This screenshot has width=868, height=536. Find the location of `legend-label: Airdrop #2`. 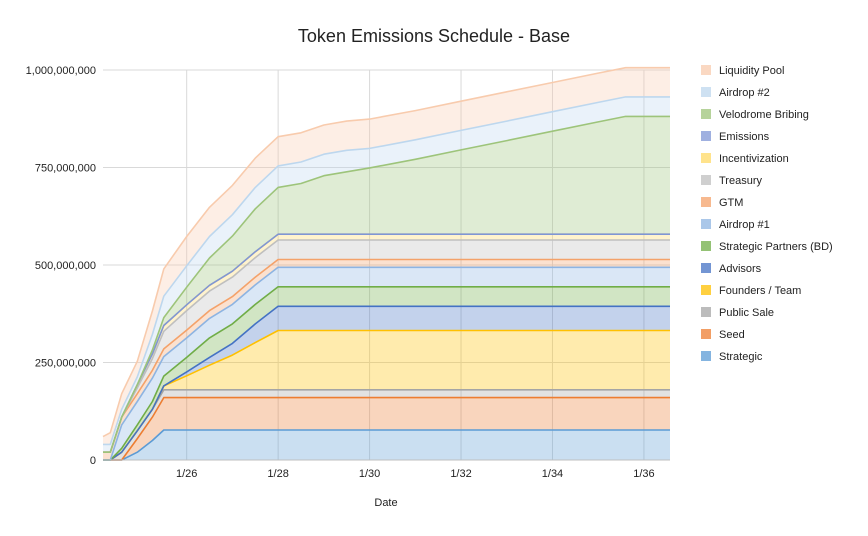

legend-label: Airdrop #2 is located at coordinates (744, 93).